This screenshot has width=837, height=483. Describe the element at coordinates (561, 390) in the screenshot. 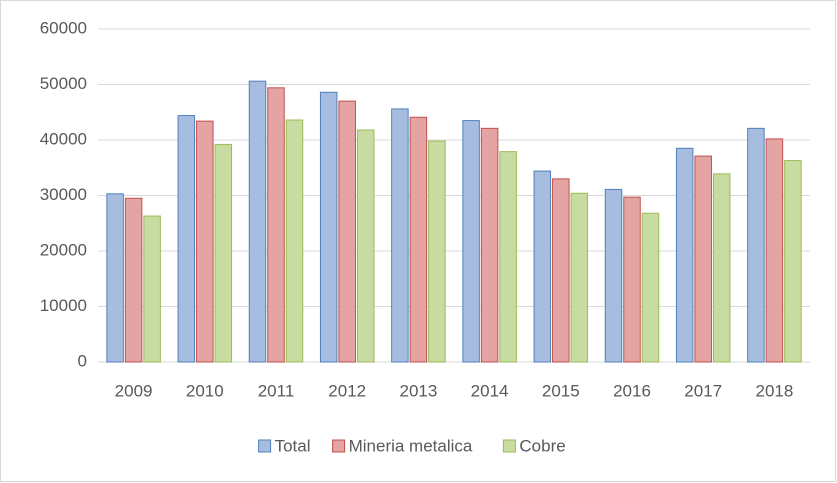

I see `x-tick-label: 2015` at that location.